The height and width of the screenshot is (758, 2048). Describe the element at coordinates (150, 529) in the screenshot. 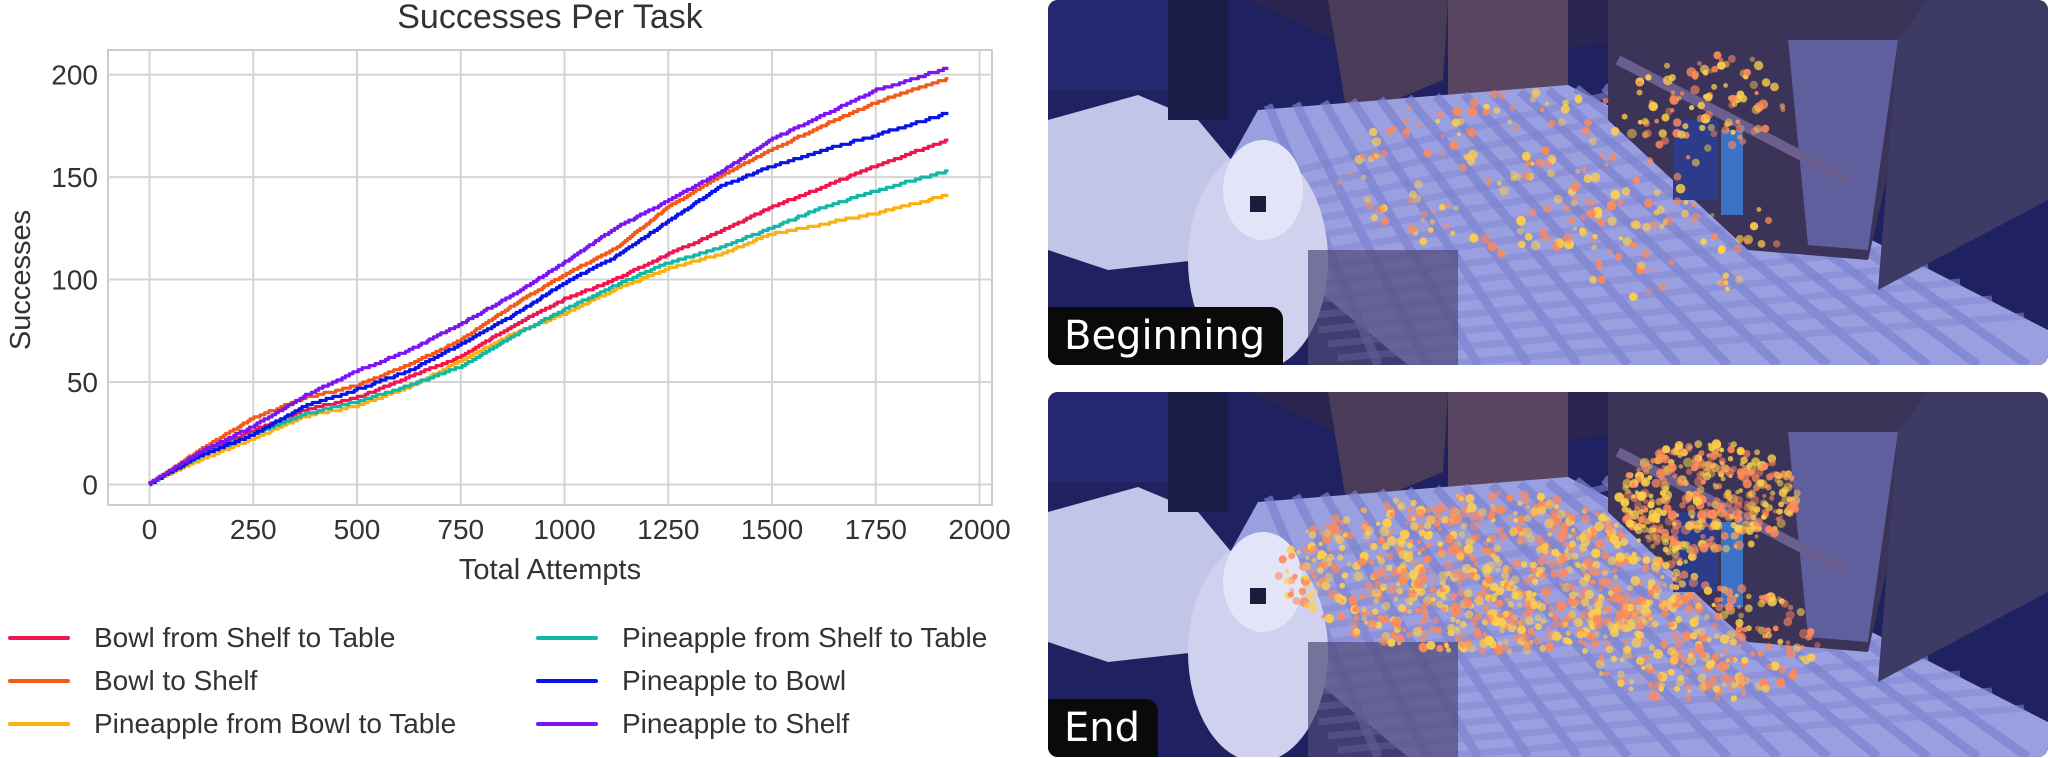

I see `x-tick-label: 0` at that location.